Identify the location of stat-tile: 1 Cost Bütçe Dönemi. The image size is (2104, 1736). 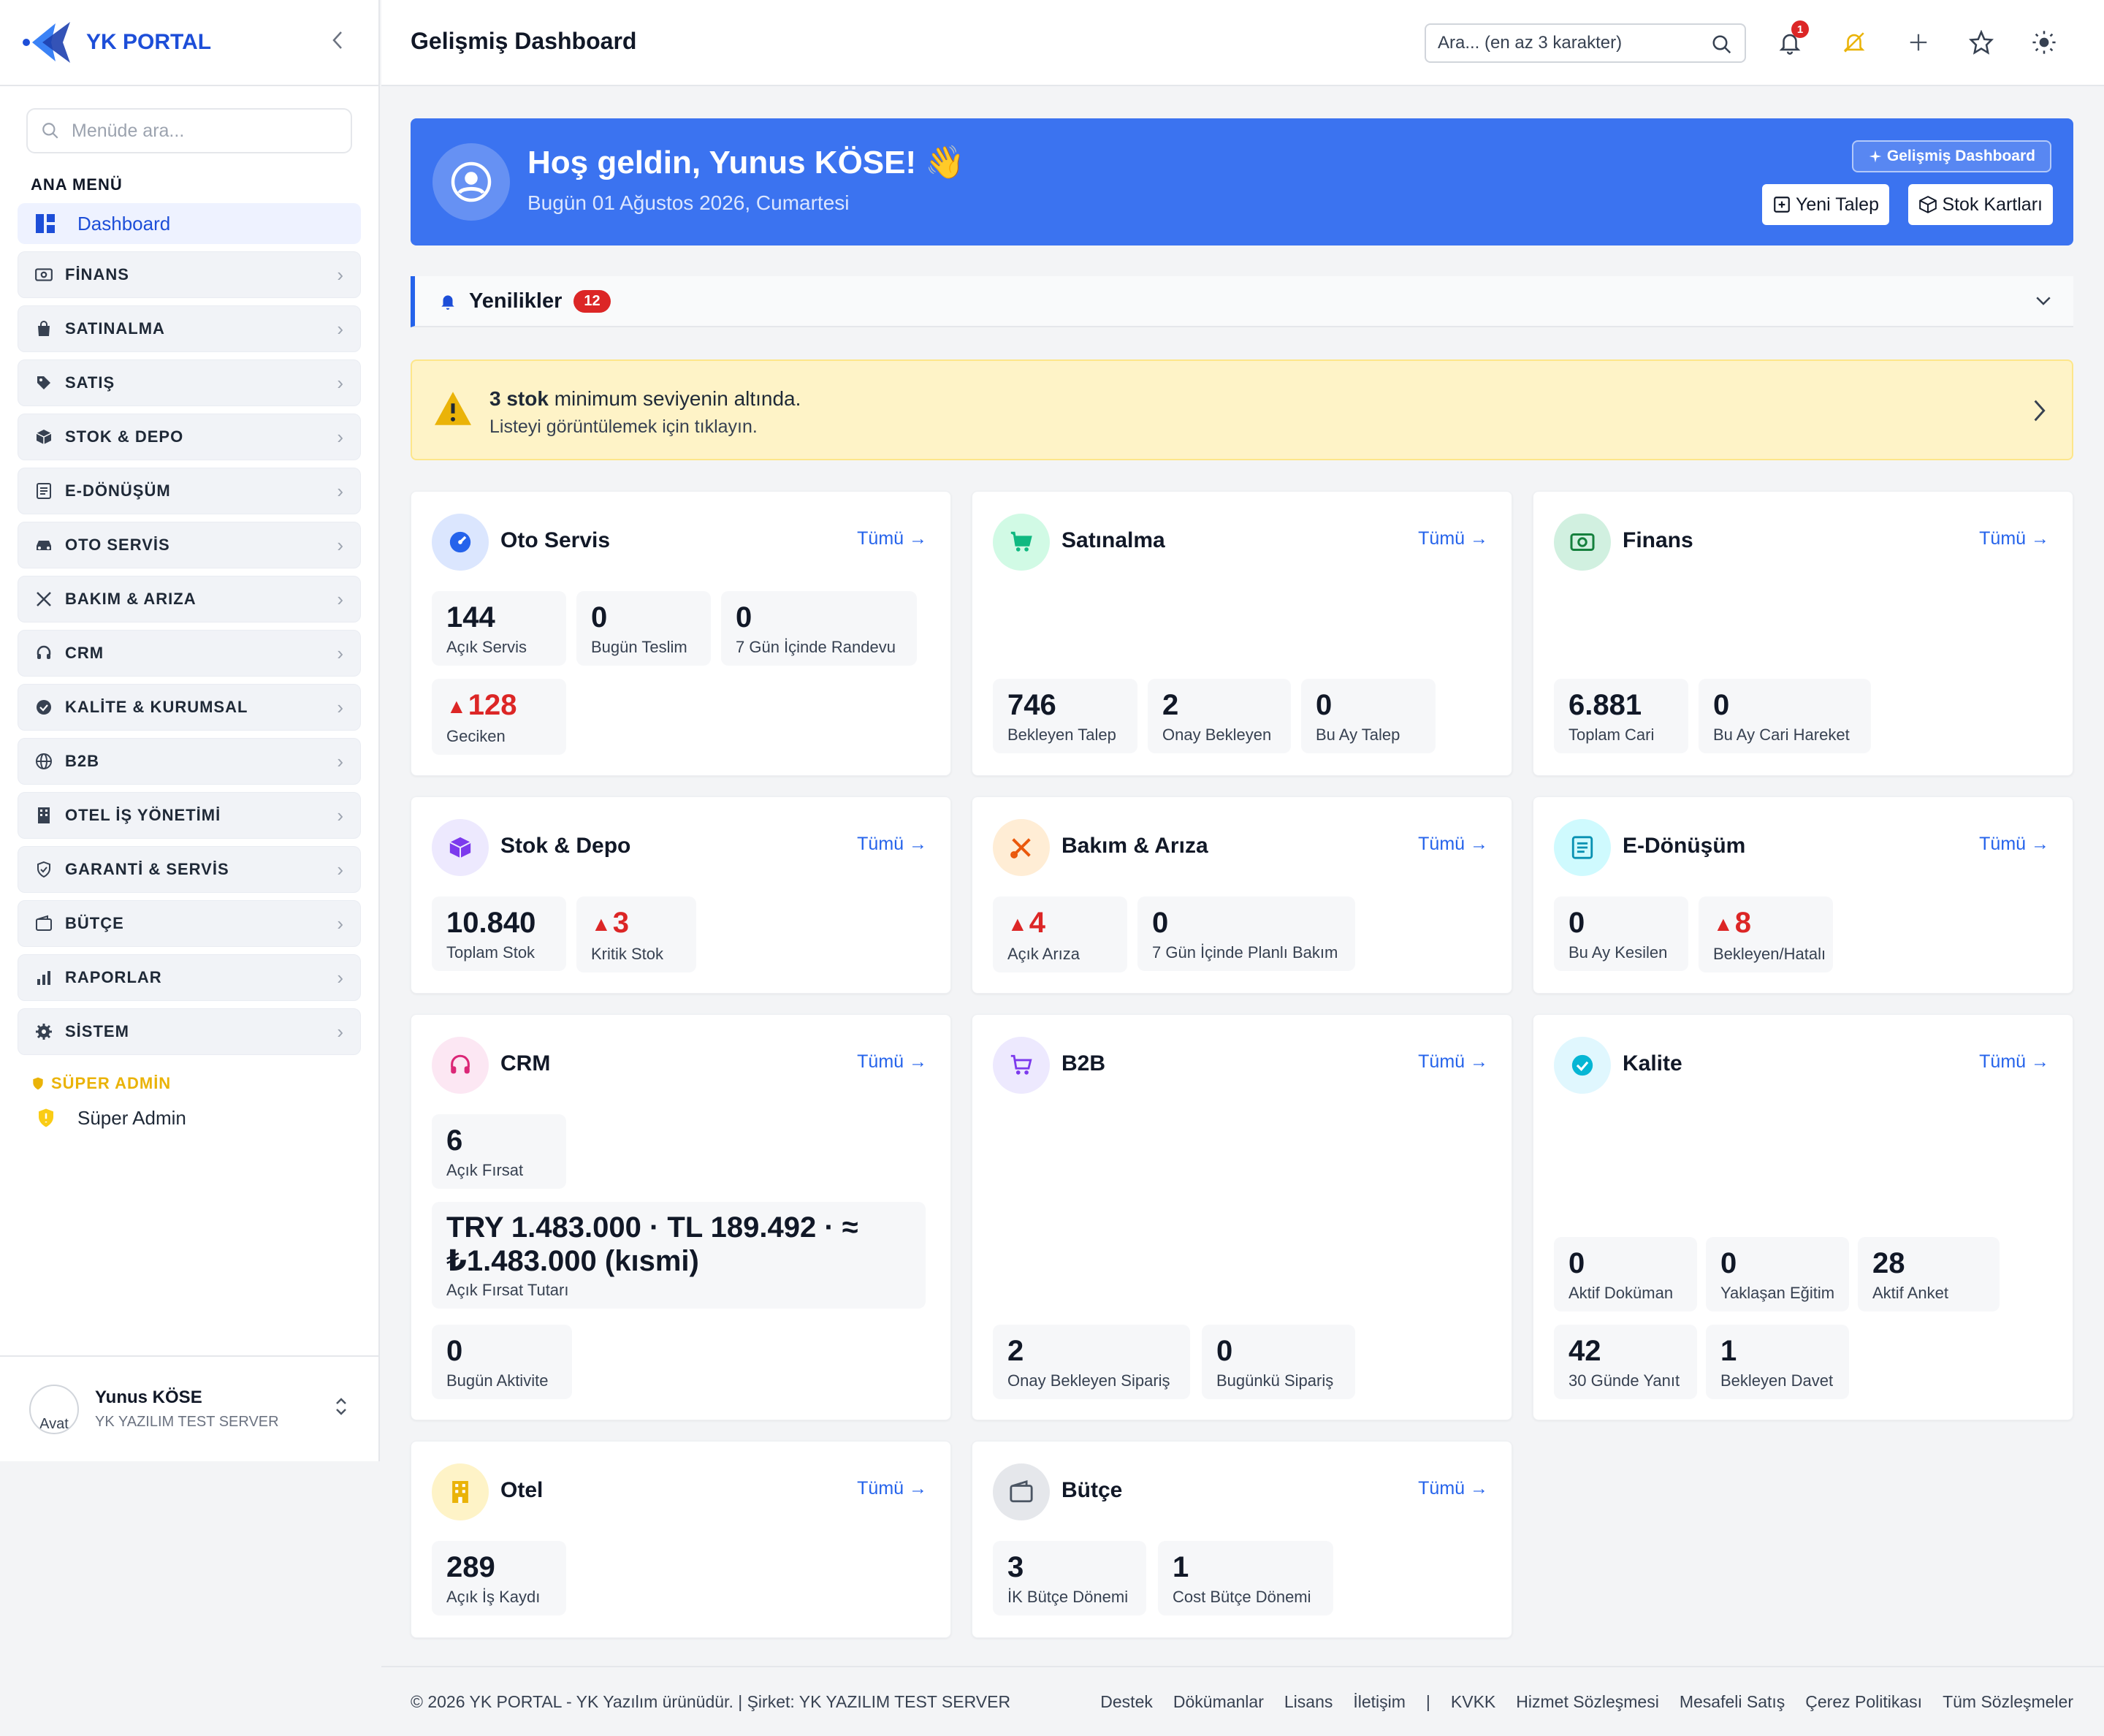
(1245, 1578).